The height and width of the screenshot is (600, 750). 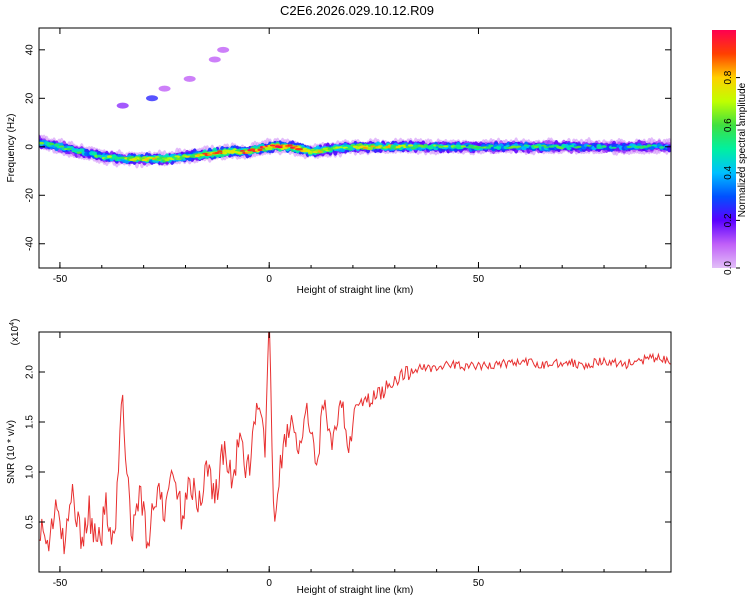 I want to click on figure-title: C2E6.2026.029.10.12.R09, so click(x=357, y=10).